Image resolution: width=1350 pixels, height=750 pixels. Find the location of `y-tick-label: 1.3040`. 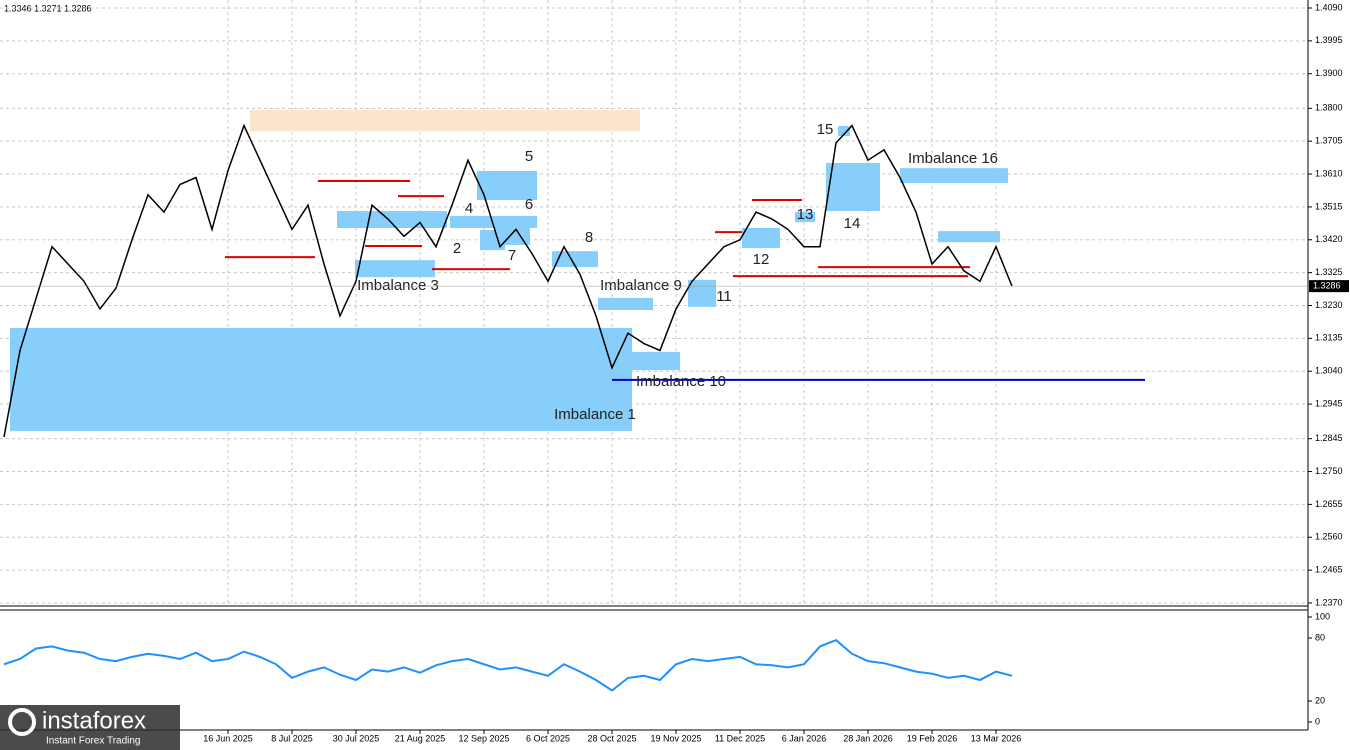

y-tick-label: 1.3040 is located at coordinates (1329, 371).